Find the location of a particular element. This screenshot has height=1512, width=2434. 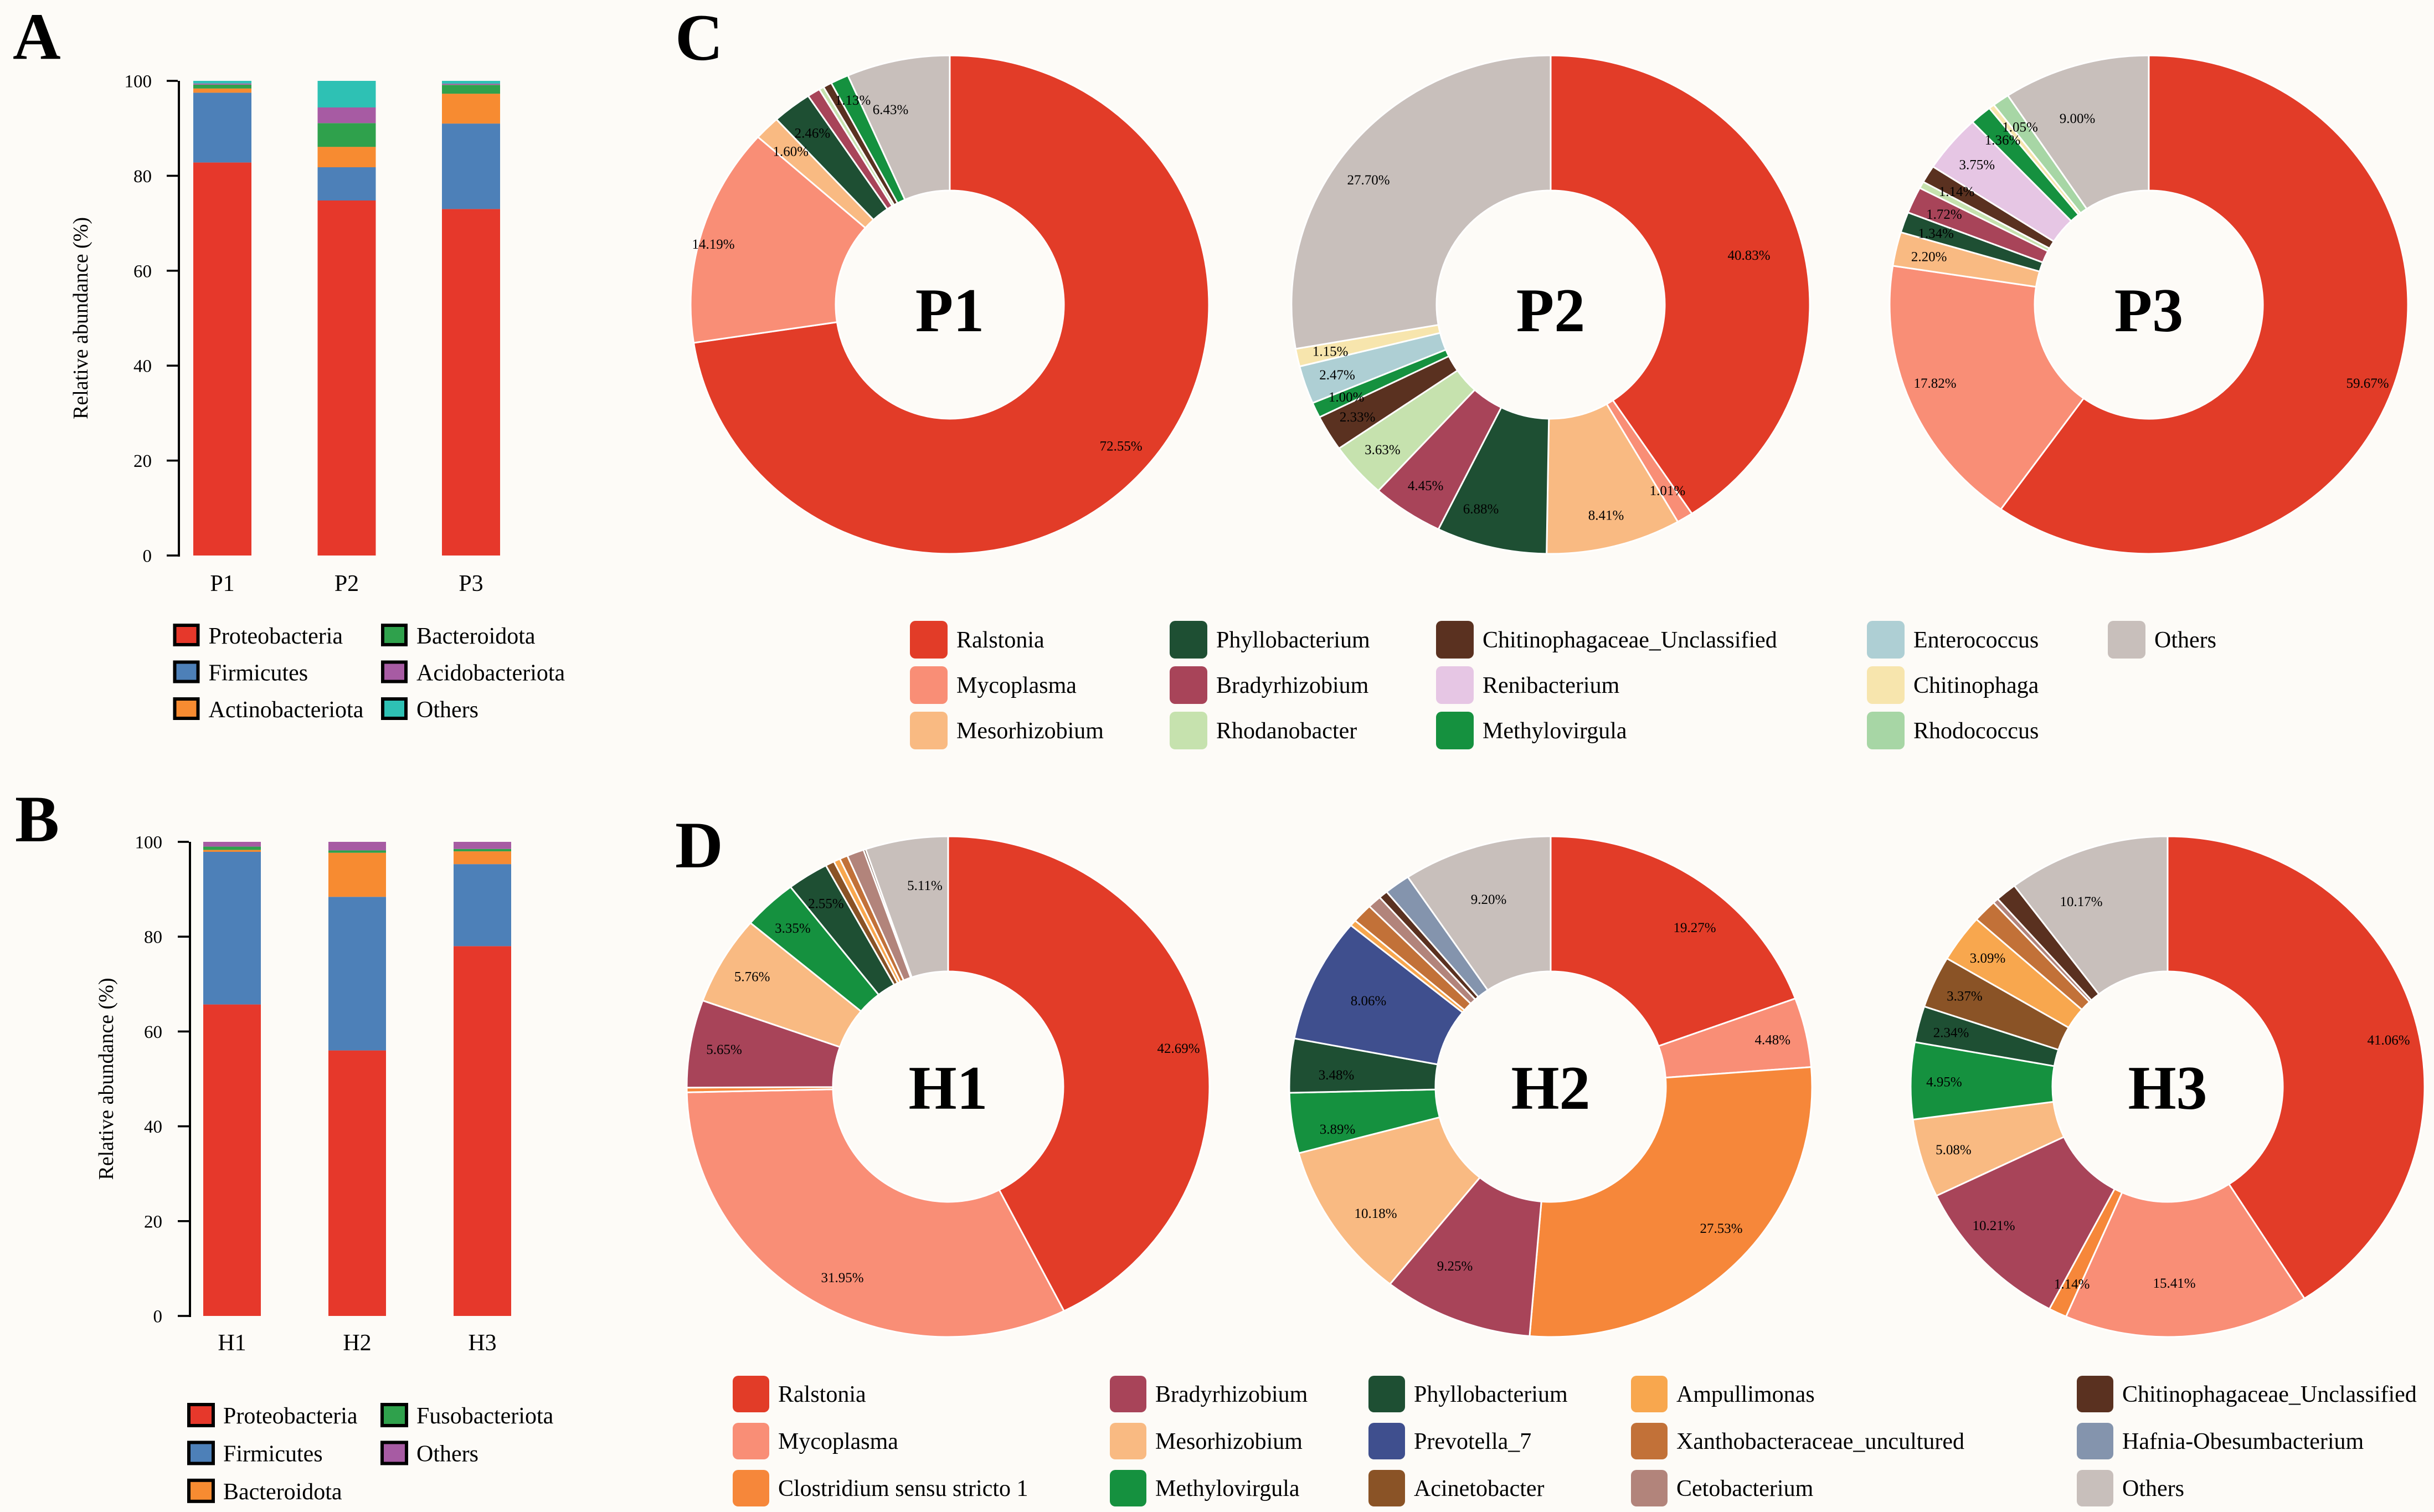

svg-text: 3.63% is located at coordinates (1383, 450).